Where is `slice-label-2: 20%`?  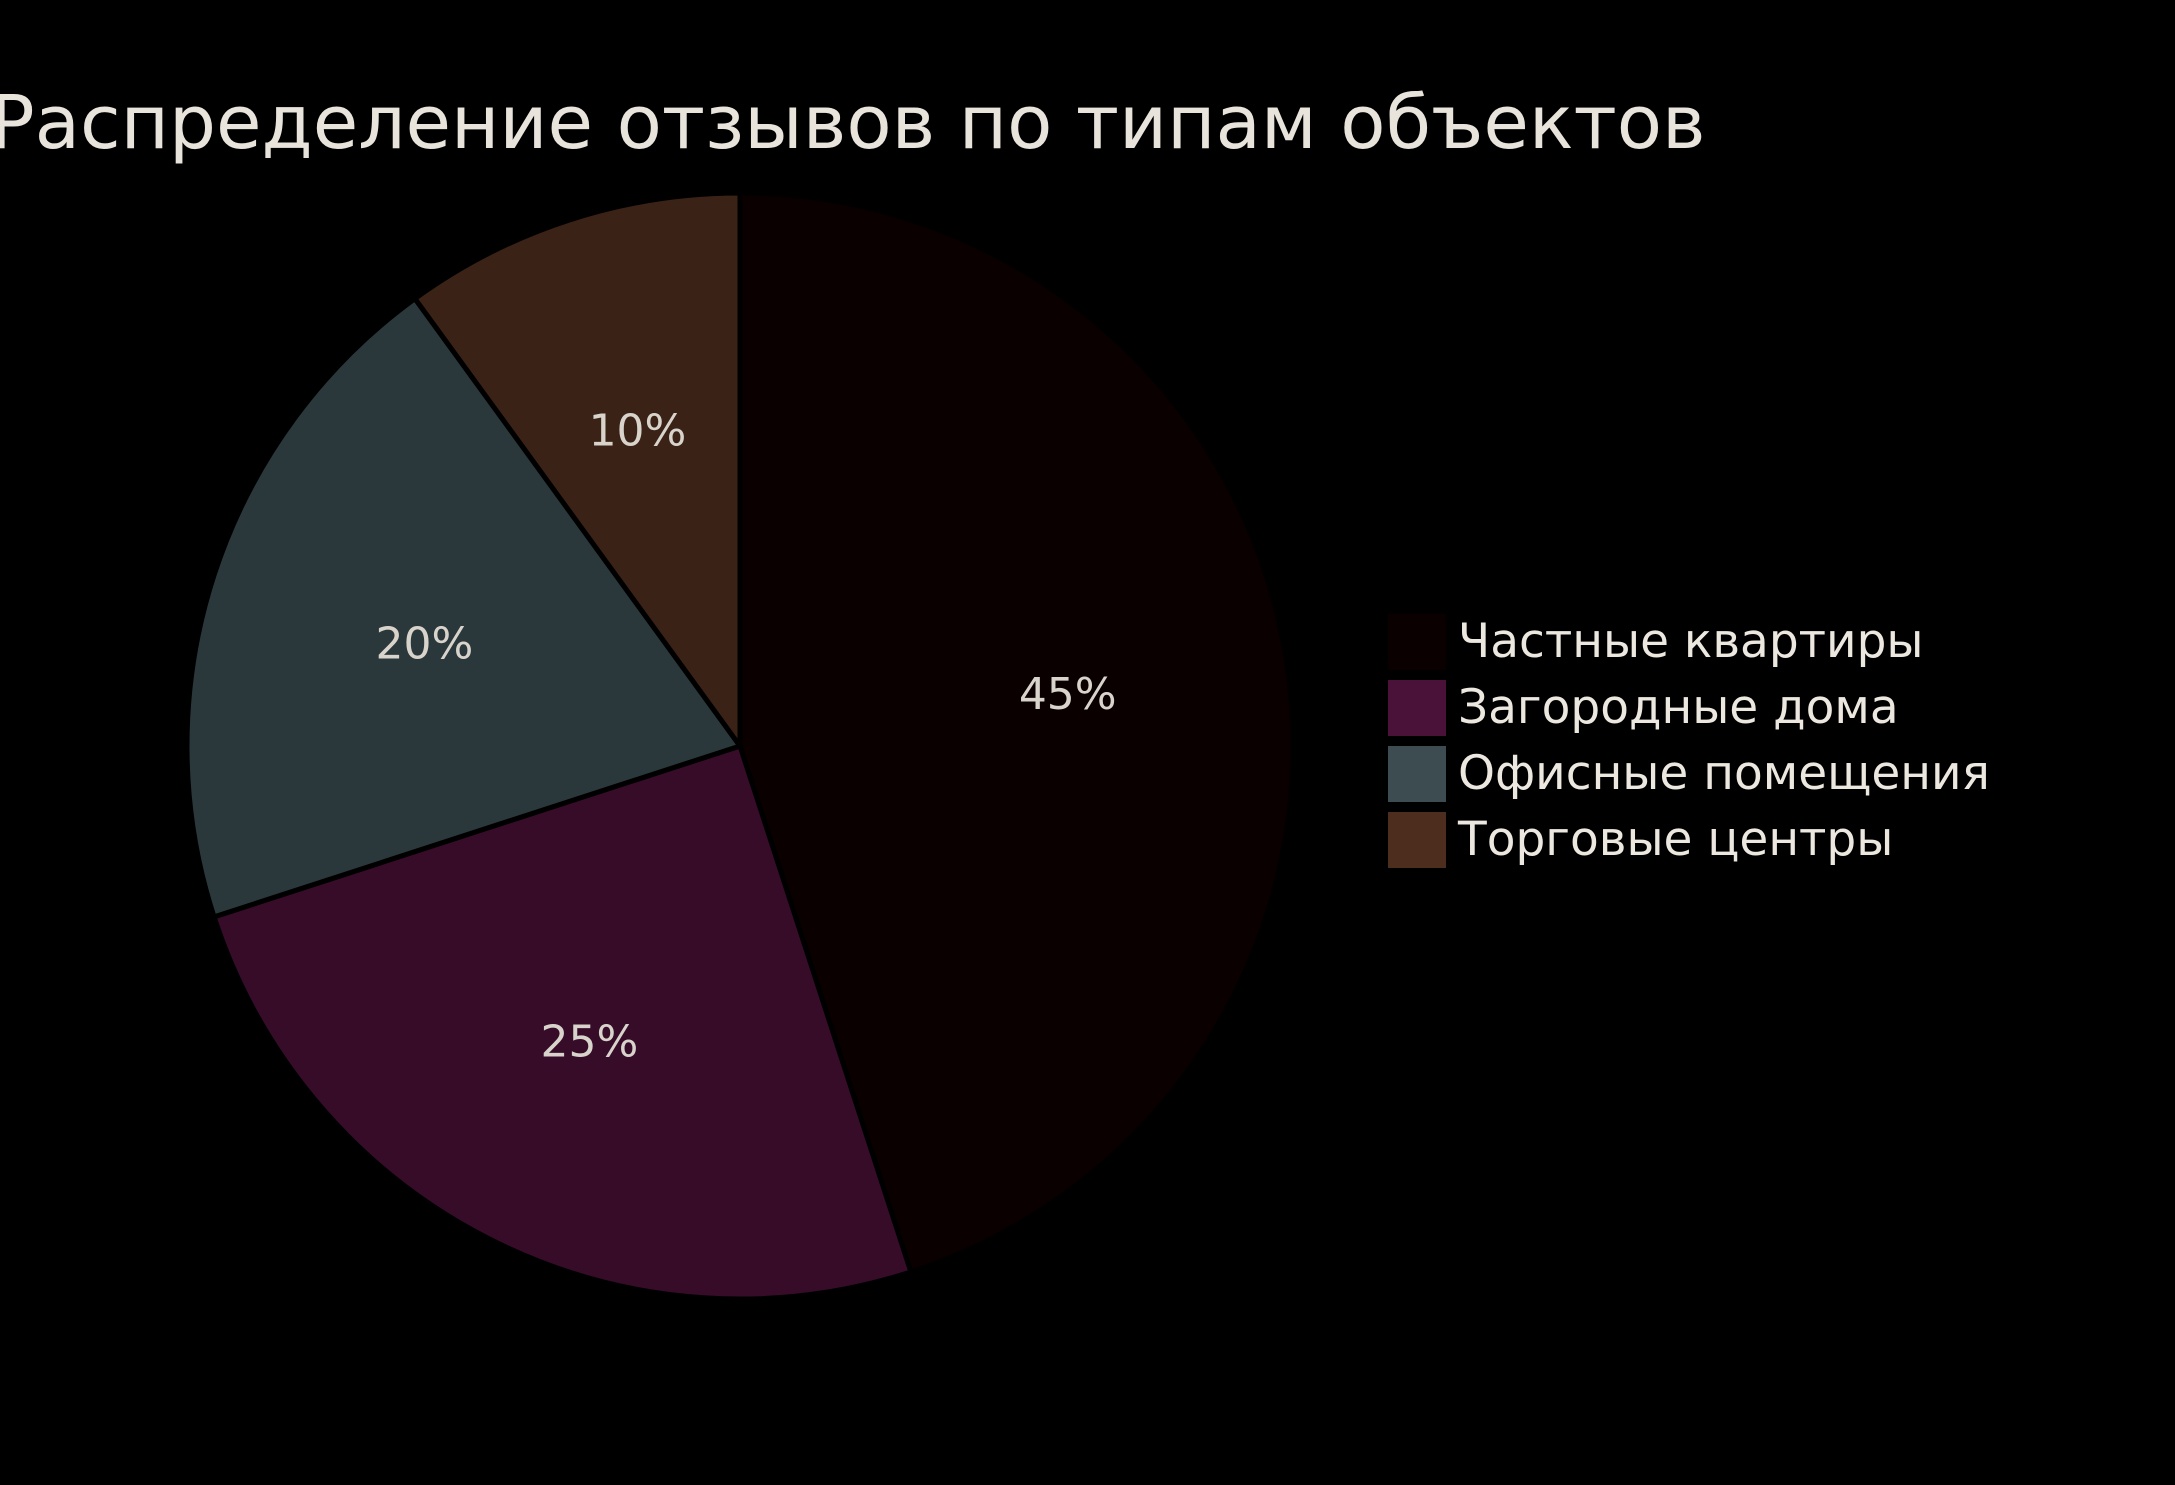 slice-label-2: 20% is located at coordinates (425, 643).